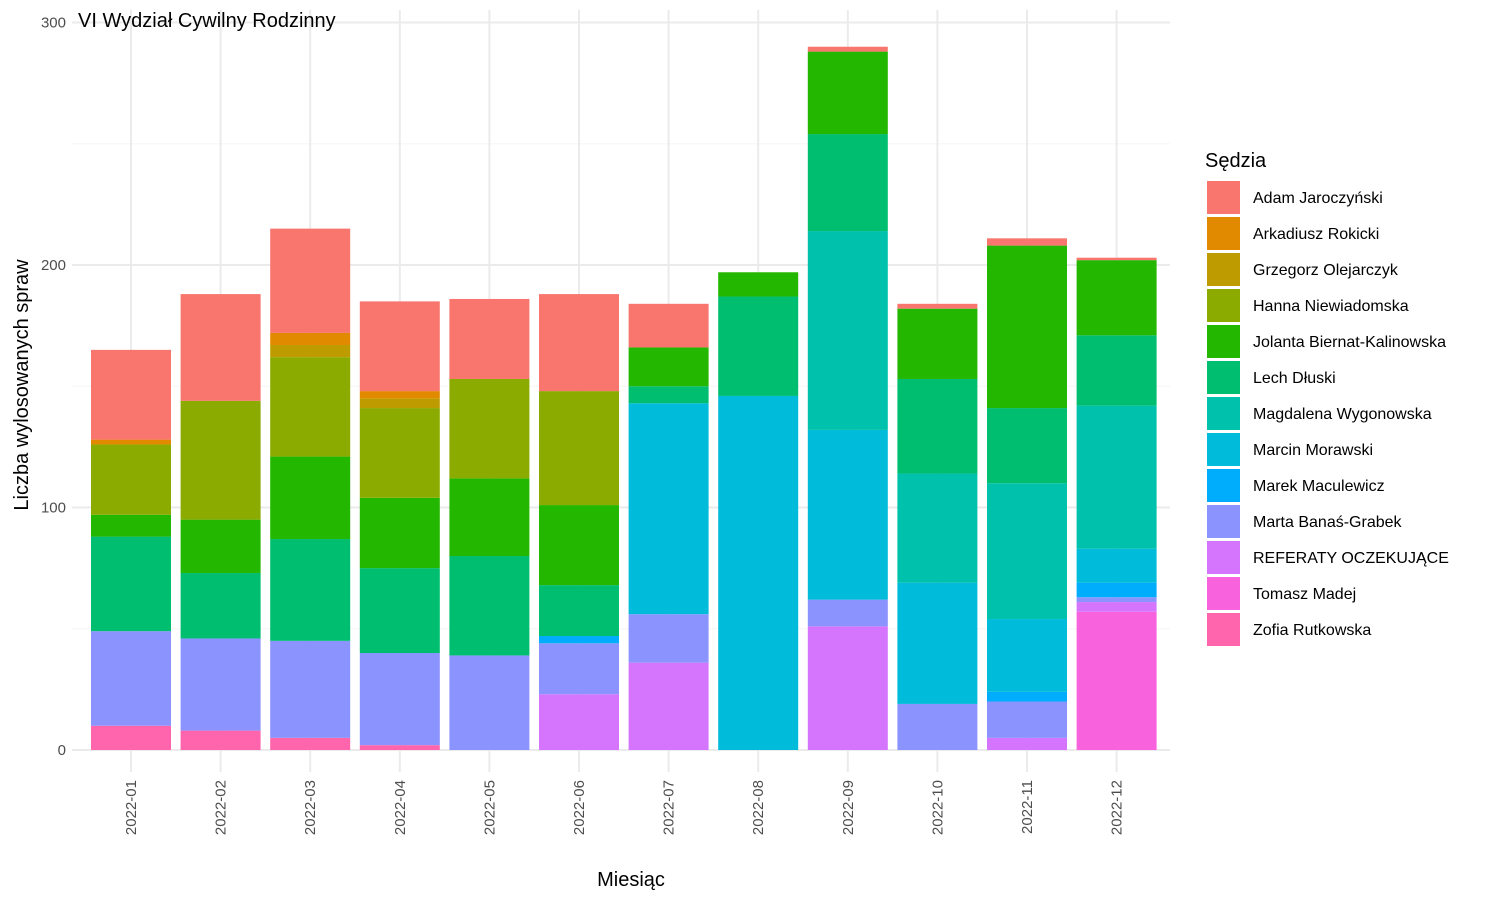 The width and height of the screenshot is (1500, 900). Describe the element at coordinates (53, 23) in the screenshot. I see `y-tick-label: 300` at that location.